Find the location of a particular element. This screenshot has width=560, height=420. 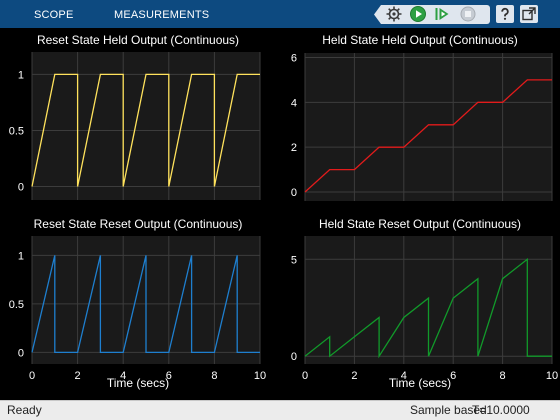

y-tick-label: 6 is located at coordinates (294, 58).